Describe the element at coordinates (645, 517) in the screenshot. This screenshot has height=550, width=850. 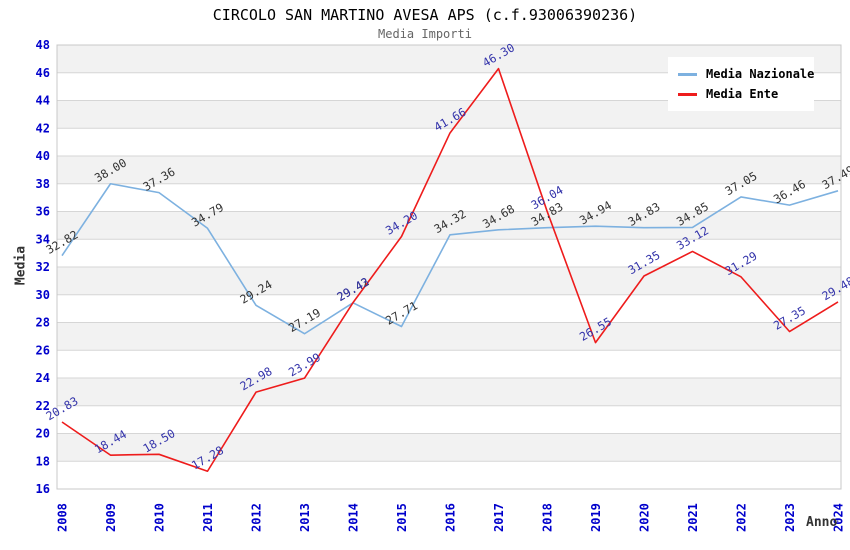
I see `x-tick-label: 2020` at that location.